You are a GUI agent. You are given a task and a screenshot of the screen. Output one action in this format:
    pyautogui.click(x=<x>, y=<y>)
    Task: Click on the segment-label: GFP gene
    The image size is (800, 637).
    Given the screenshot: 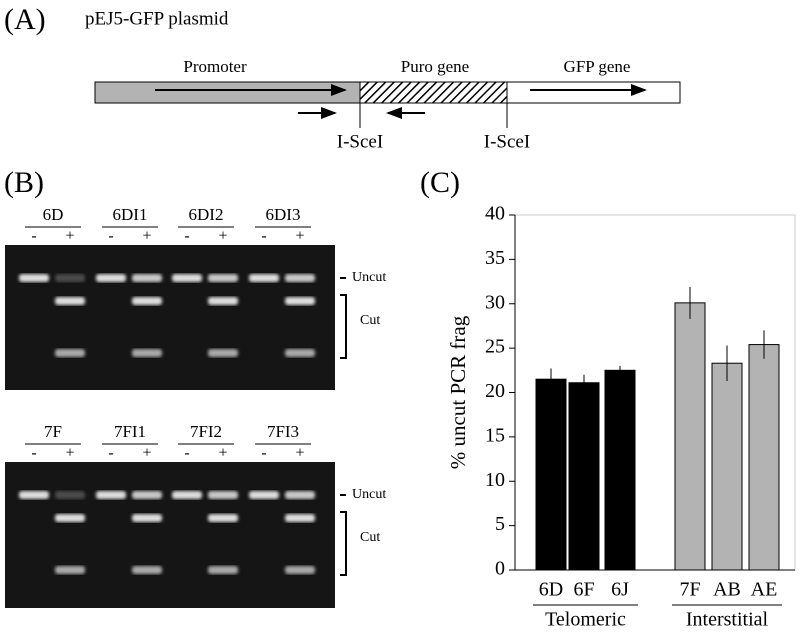 What is the action you would take?
    pyautogui.click(x=597, y=66)
    